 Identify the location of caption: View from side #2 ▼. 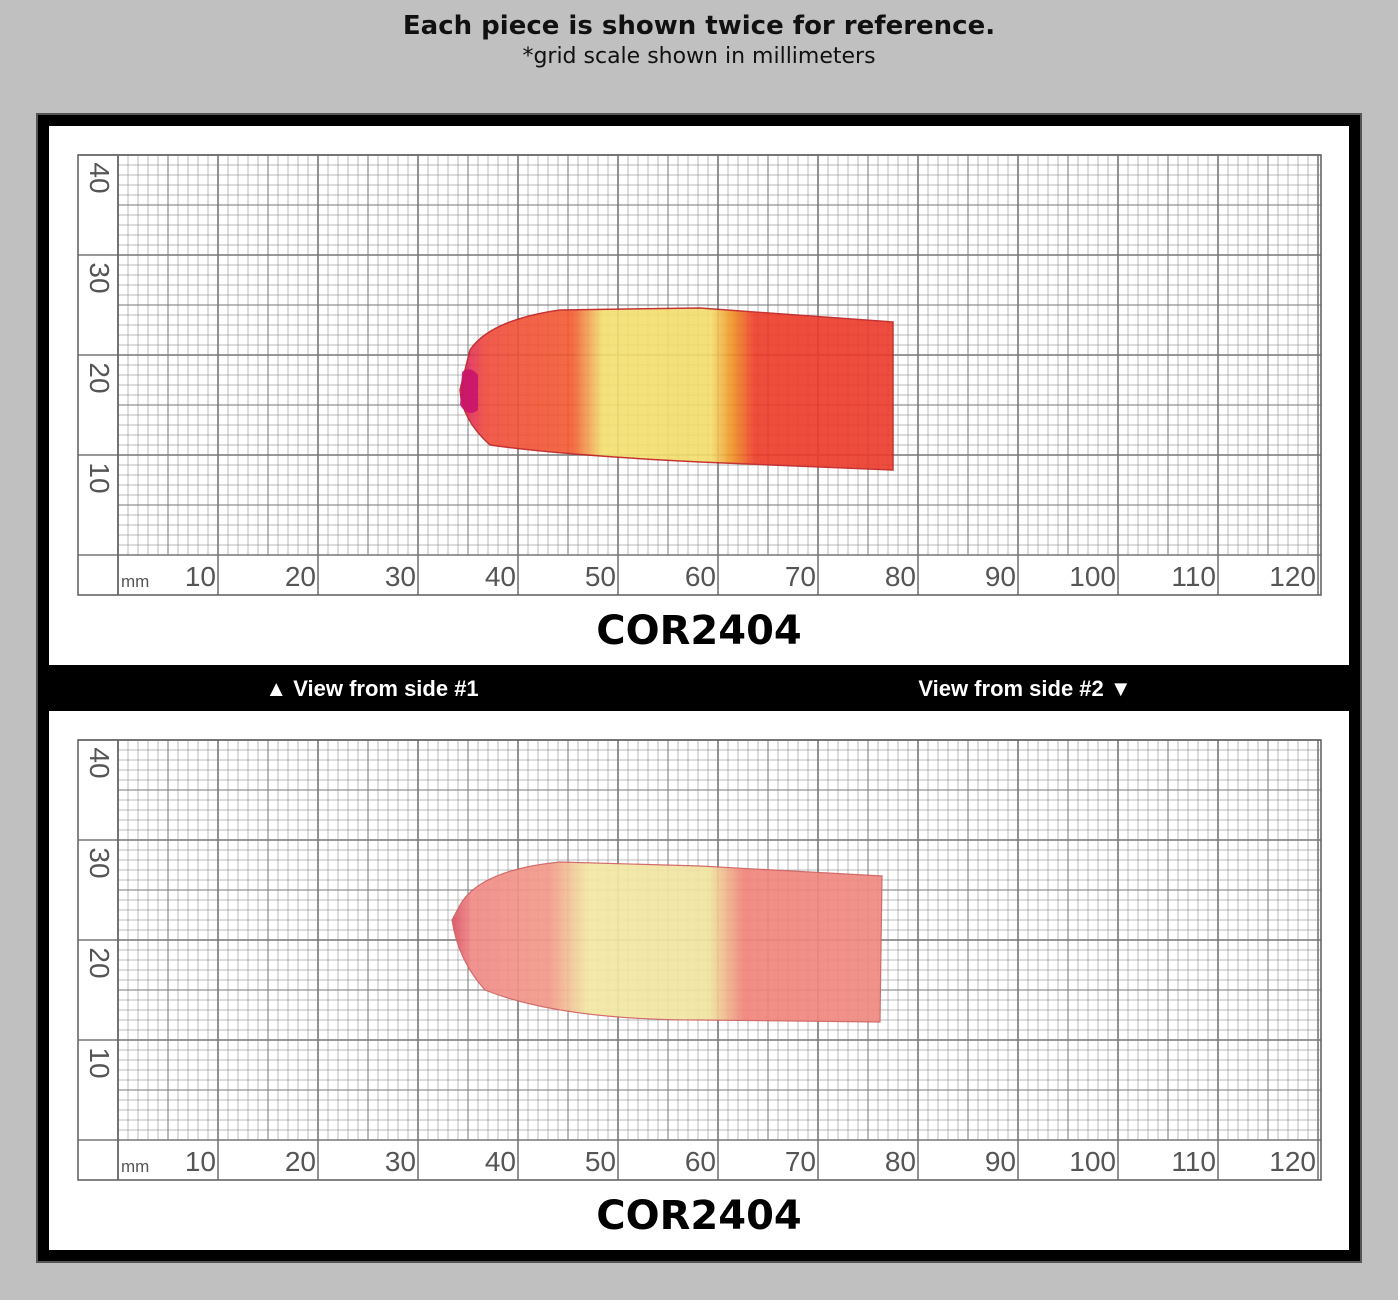
(1024, 688).